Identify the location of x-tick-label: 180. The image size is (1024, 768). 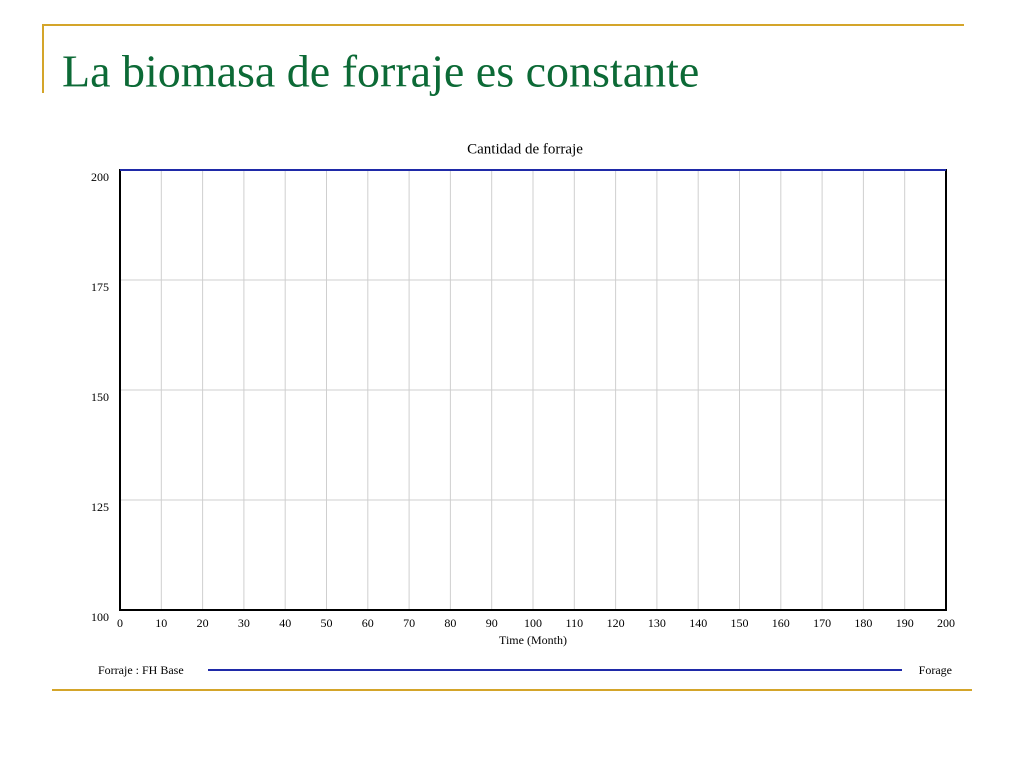
(863, 623).